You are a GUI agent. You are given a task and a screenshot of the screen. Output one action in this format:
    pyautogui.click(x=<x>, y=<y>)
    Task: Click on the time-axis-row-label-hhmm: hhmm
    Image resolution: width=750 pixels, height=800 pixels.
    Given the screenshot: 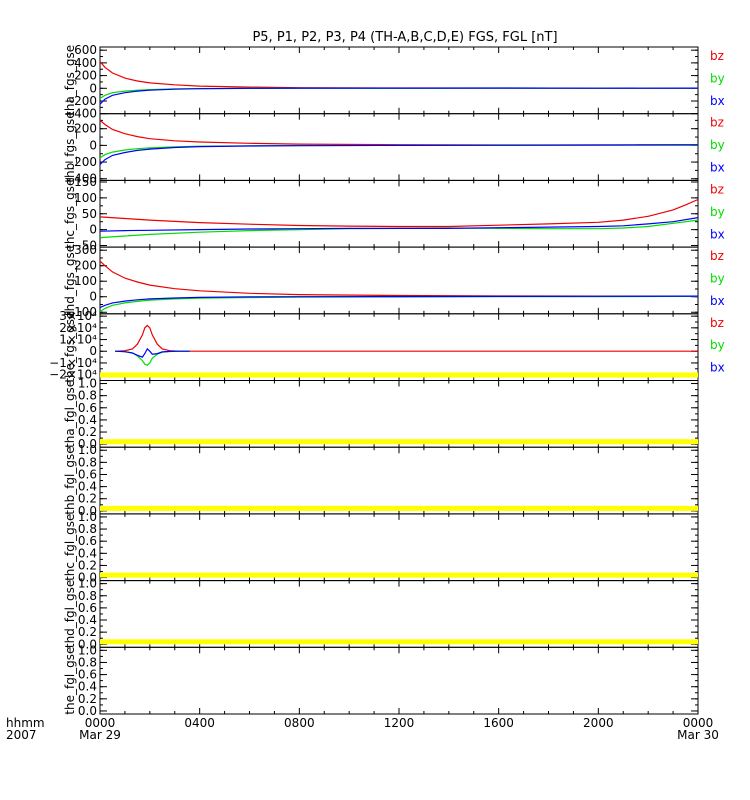 What is the action you would take?
    pyautogui.click(x=25, y=723)
    